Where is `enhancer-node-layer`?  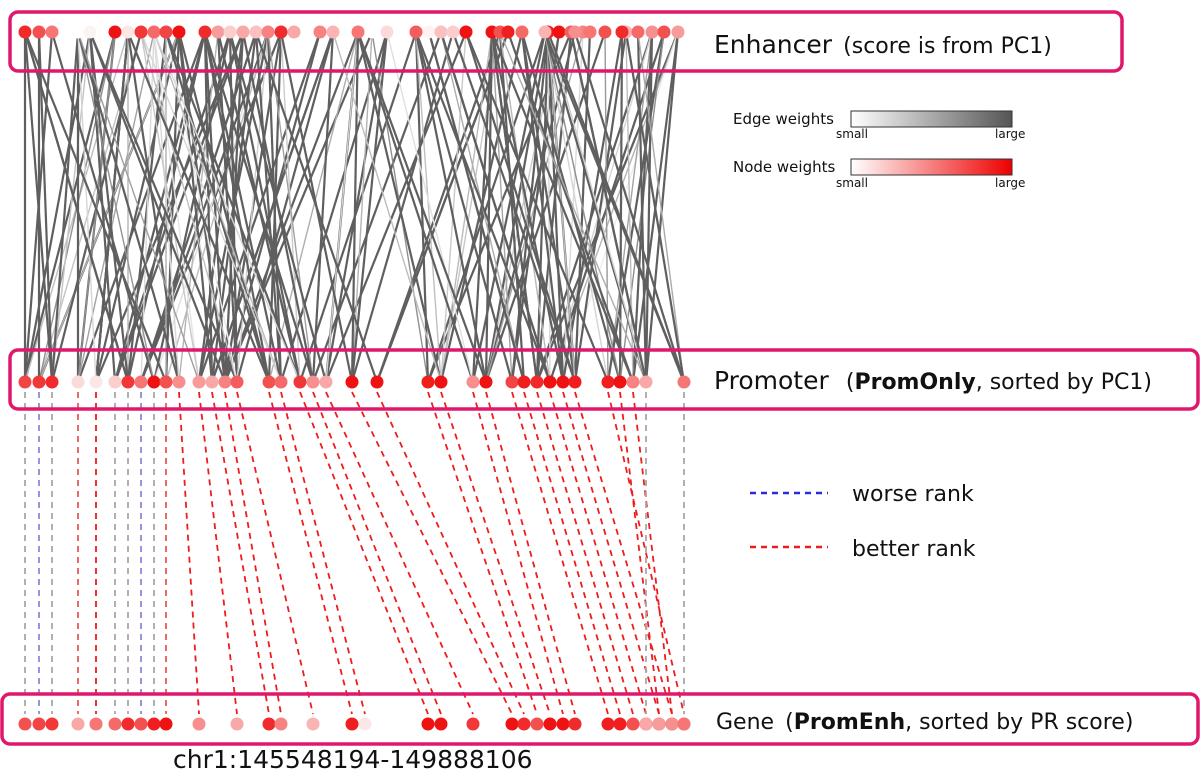 enhancer-node-layer is located at coordinates (351, 32).